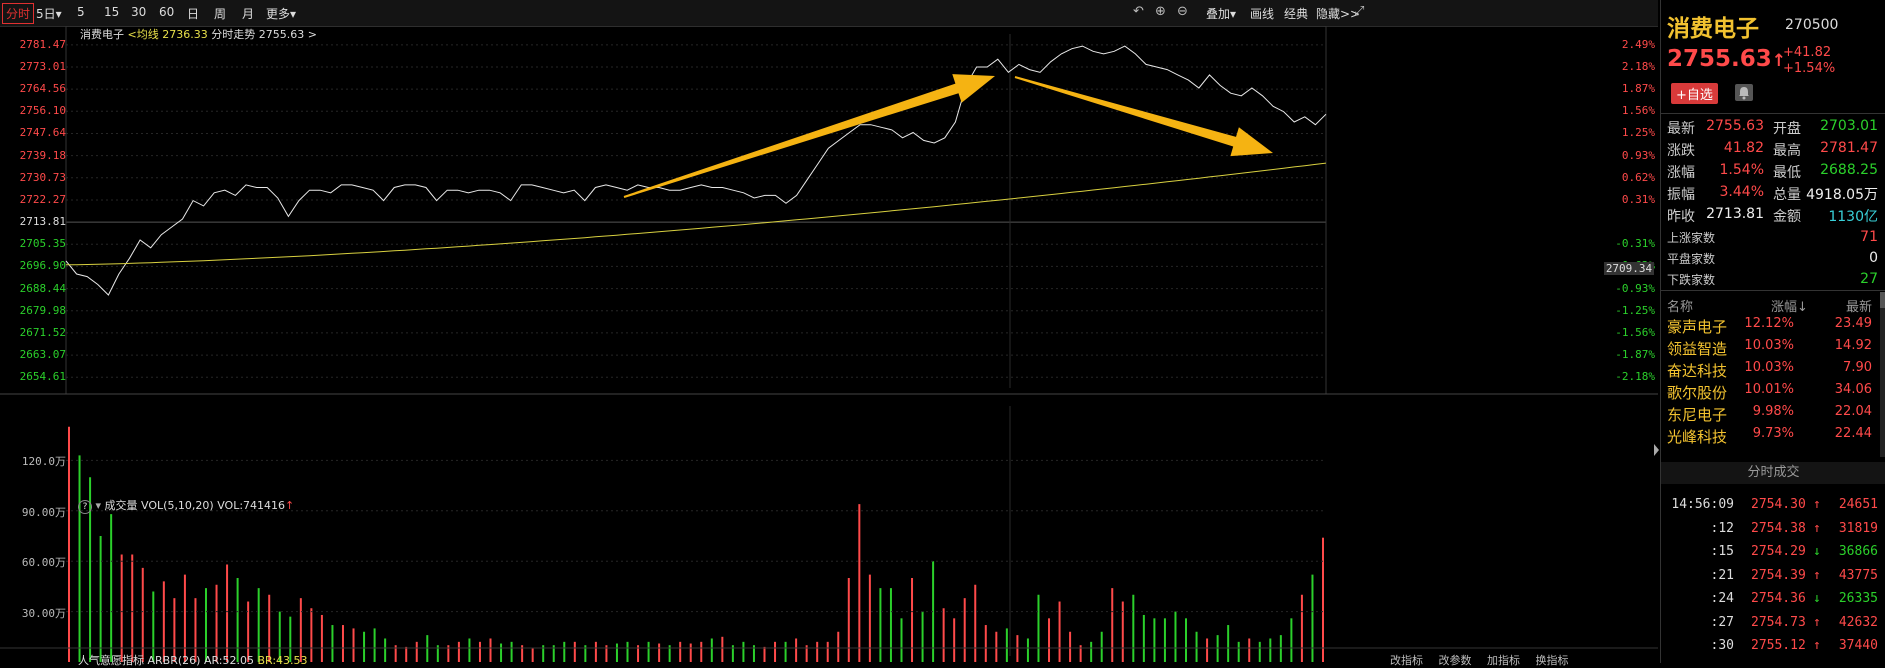  Describe the element at coordinates (81, 12) in the screenshot. I see `period-tab-2: 5` at that location.